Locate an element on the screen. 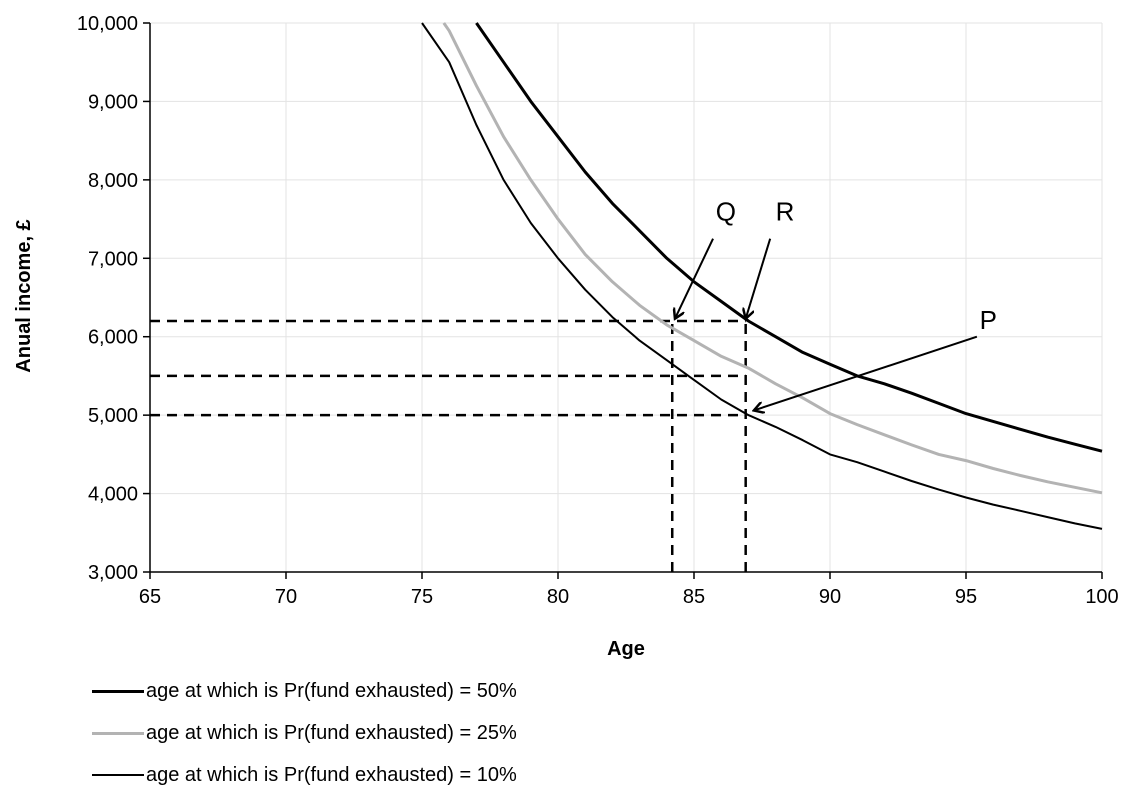 The image size is (1125, 798). annotation-arrow-r is located at coordinates (759, 278).